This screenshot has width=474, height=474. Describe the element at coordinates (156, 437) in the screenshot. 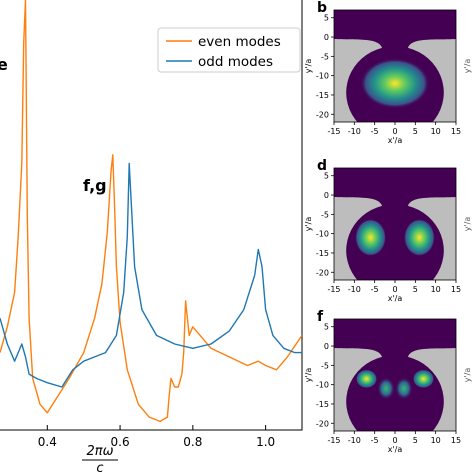

I see `x-ticks: 0.4 0.6 0.8 1.0` at that location.